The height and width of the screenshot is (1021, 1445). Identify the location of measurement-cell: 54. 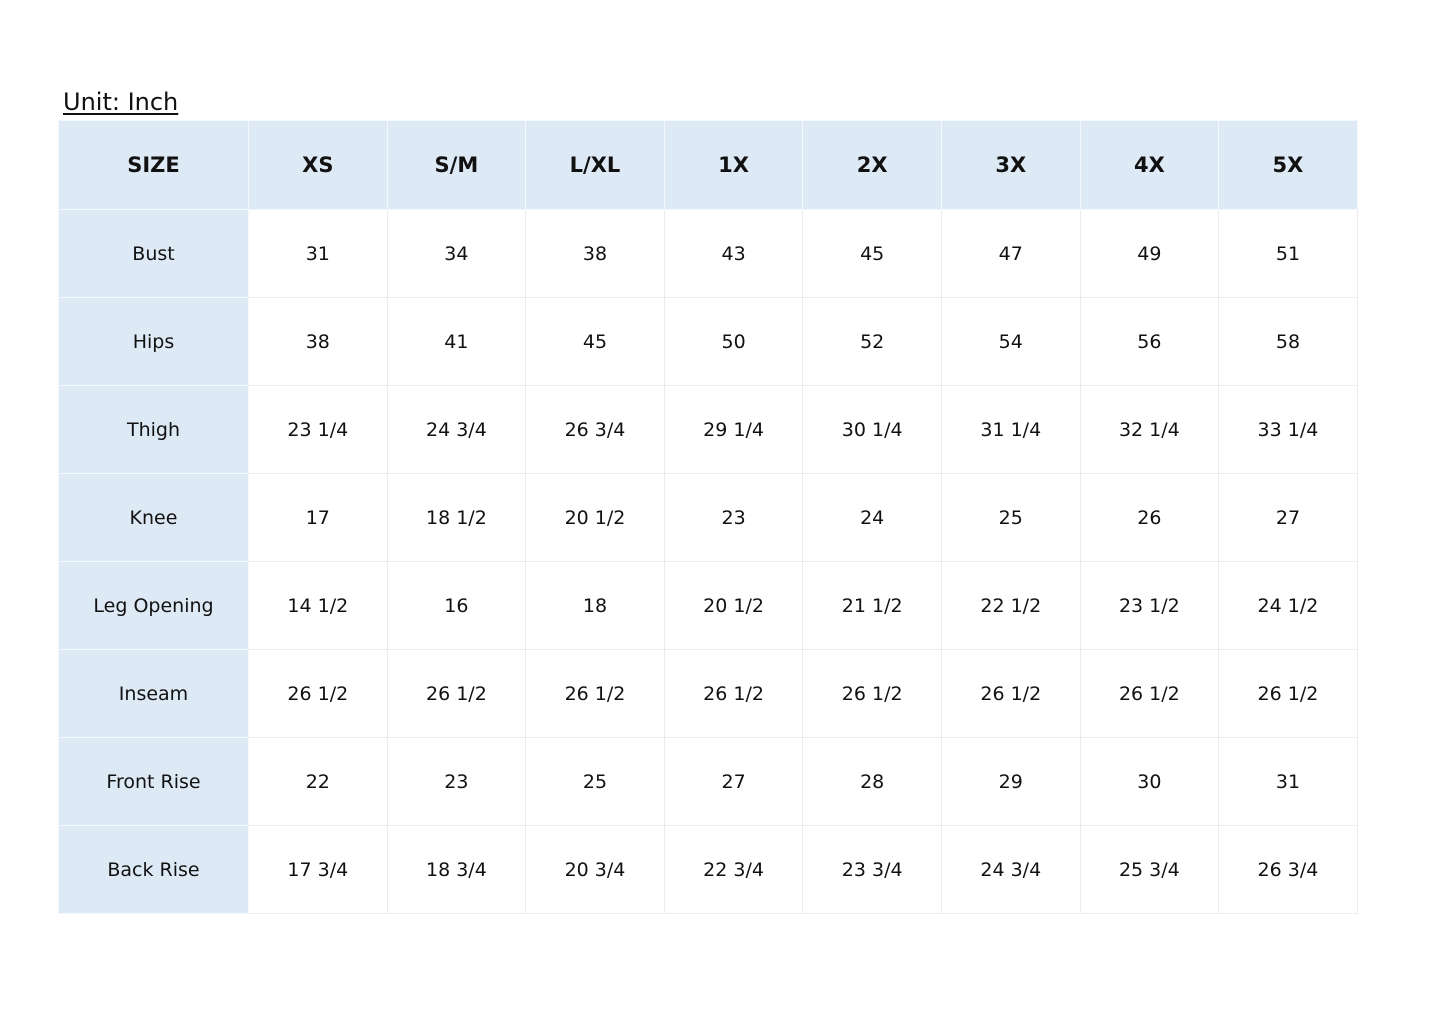
(1010, 341).